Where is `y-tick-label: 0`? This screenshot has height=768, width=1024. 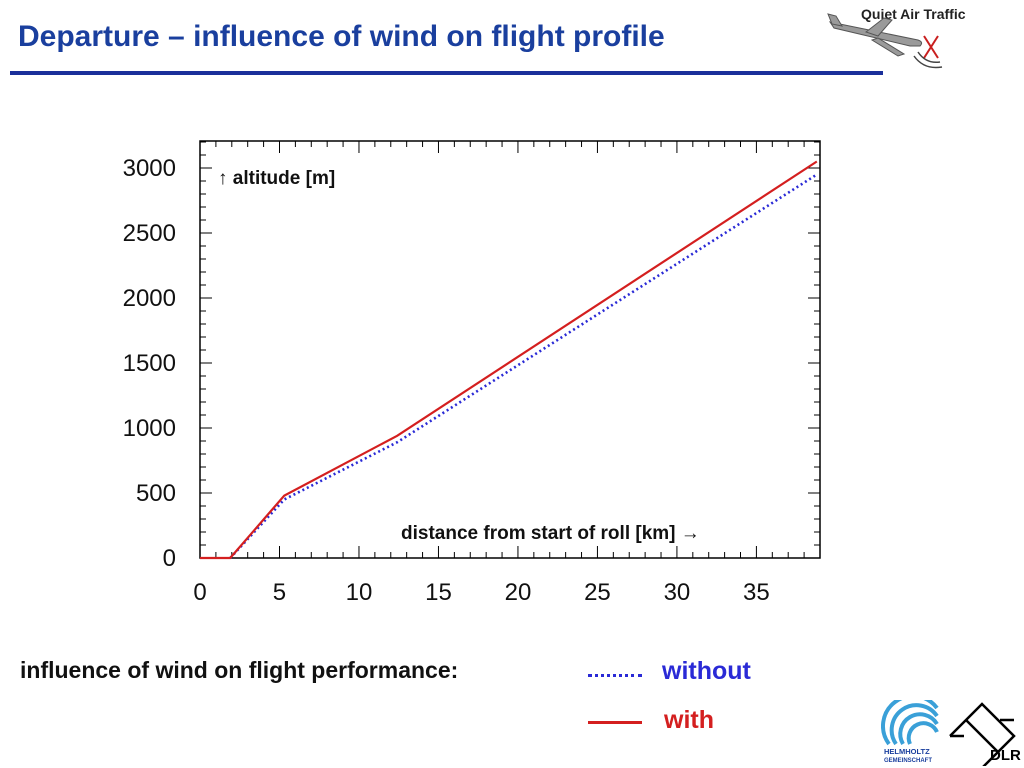
y-tick-label: 0 is located at coordinates (169, 558).